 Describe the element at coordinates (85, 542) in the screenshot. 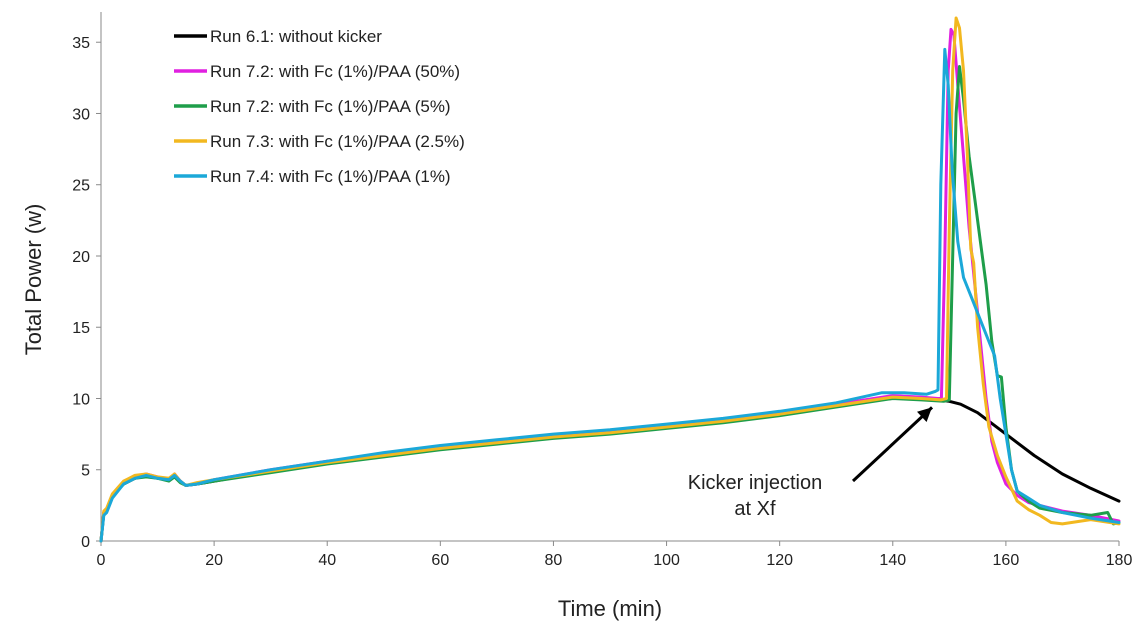

I see `y-tick-label: 0` at that location.